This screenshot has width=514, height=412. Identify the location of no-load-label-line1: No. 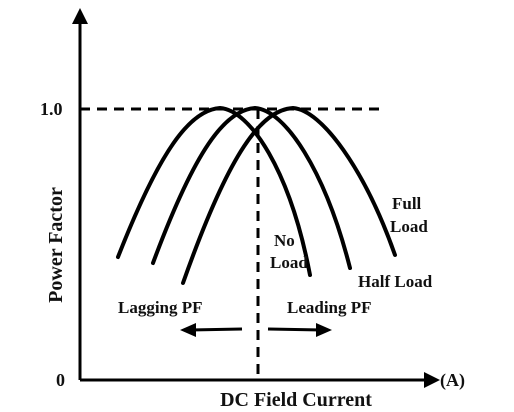
(284, 240).